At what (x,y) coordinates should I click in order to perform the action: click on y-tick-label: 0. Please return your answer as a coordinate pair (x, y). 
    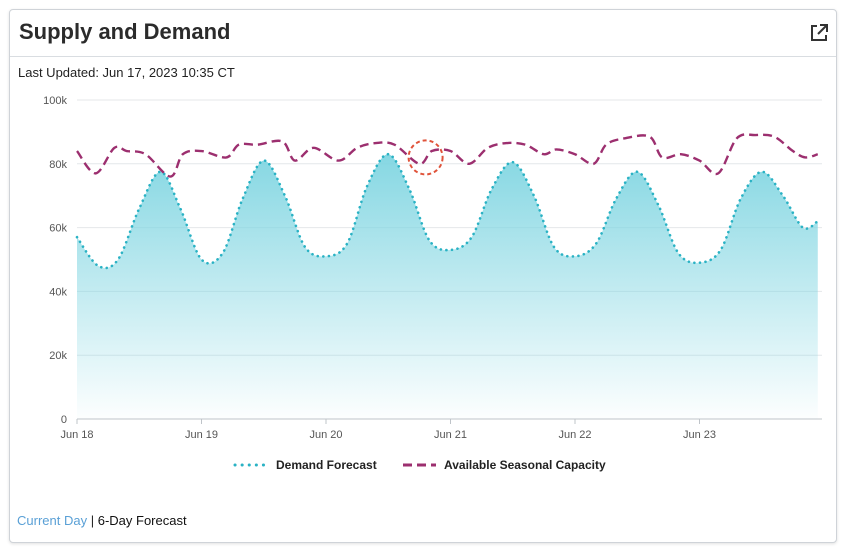
    Looking at the image, I should click on (64, 420).